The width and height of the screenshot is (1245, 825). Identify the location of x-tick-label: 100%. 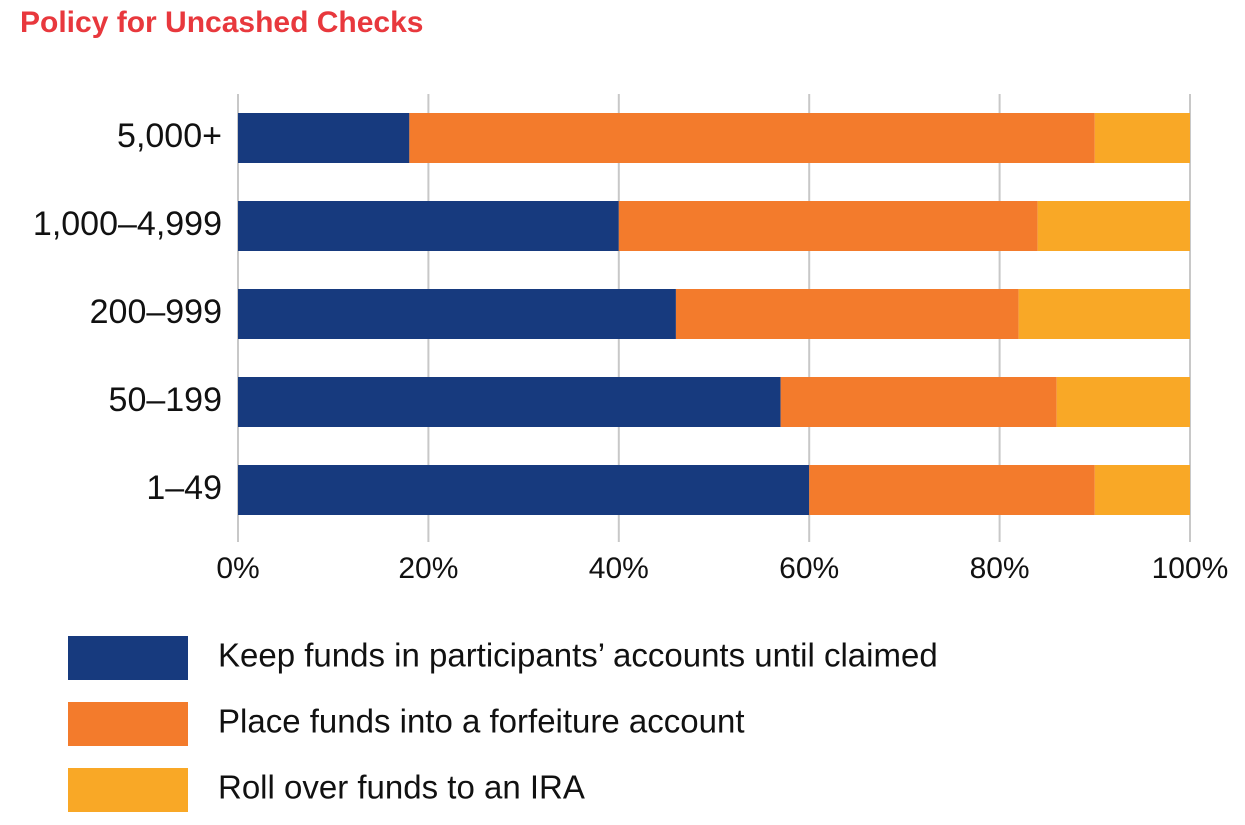
(1190, 568).